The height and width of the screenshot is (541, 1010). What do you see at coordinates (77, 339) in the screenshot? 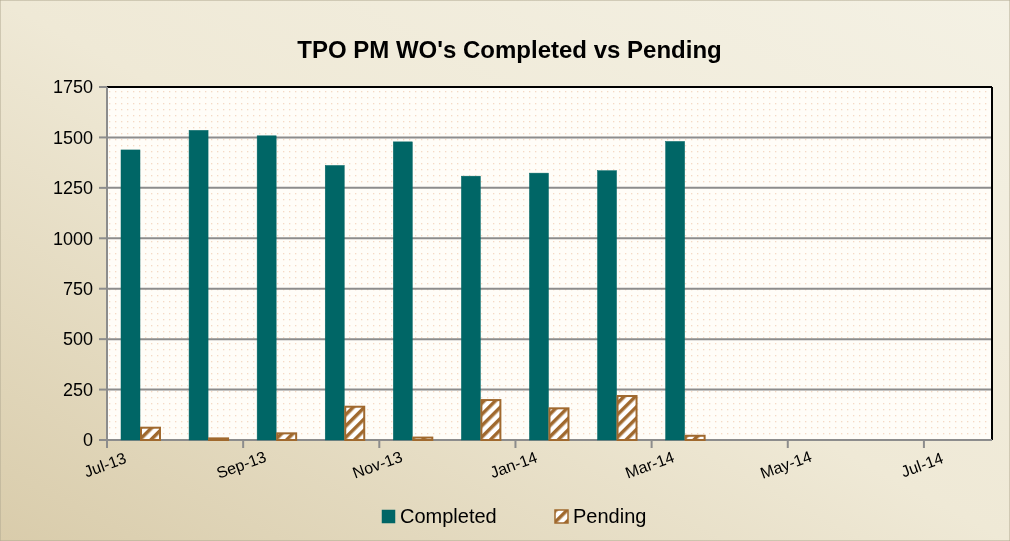
I see `y-tick-label: 500` at bounding box center [77, 339].